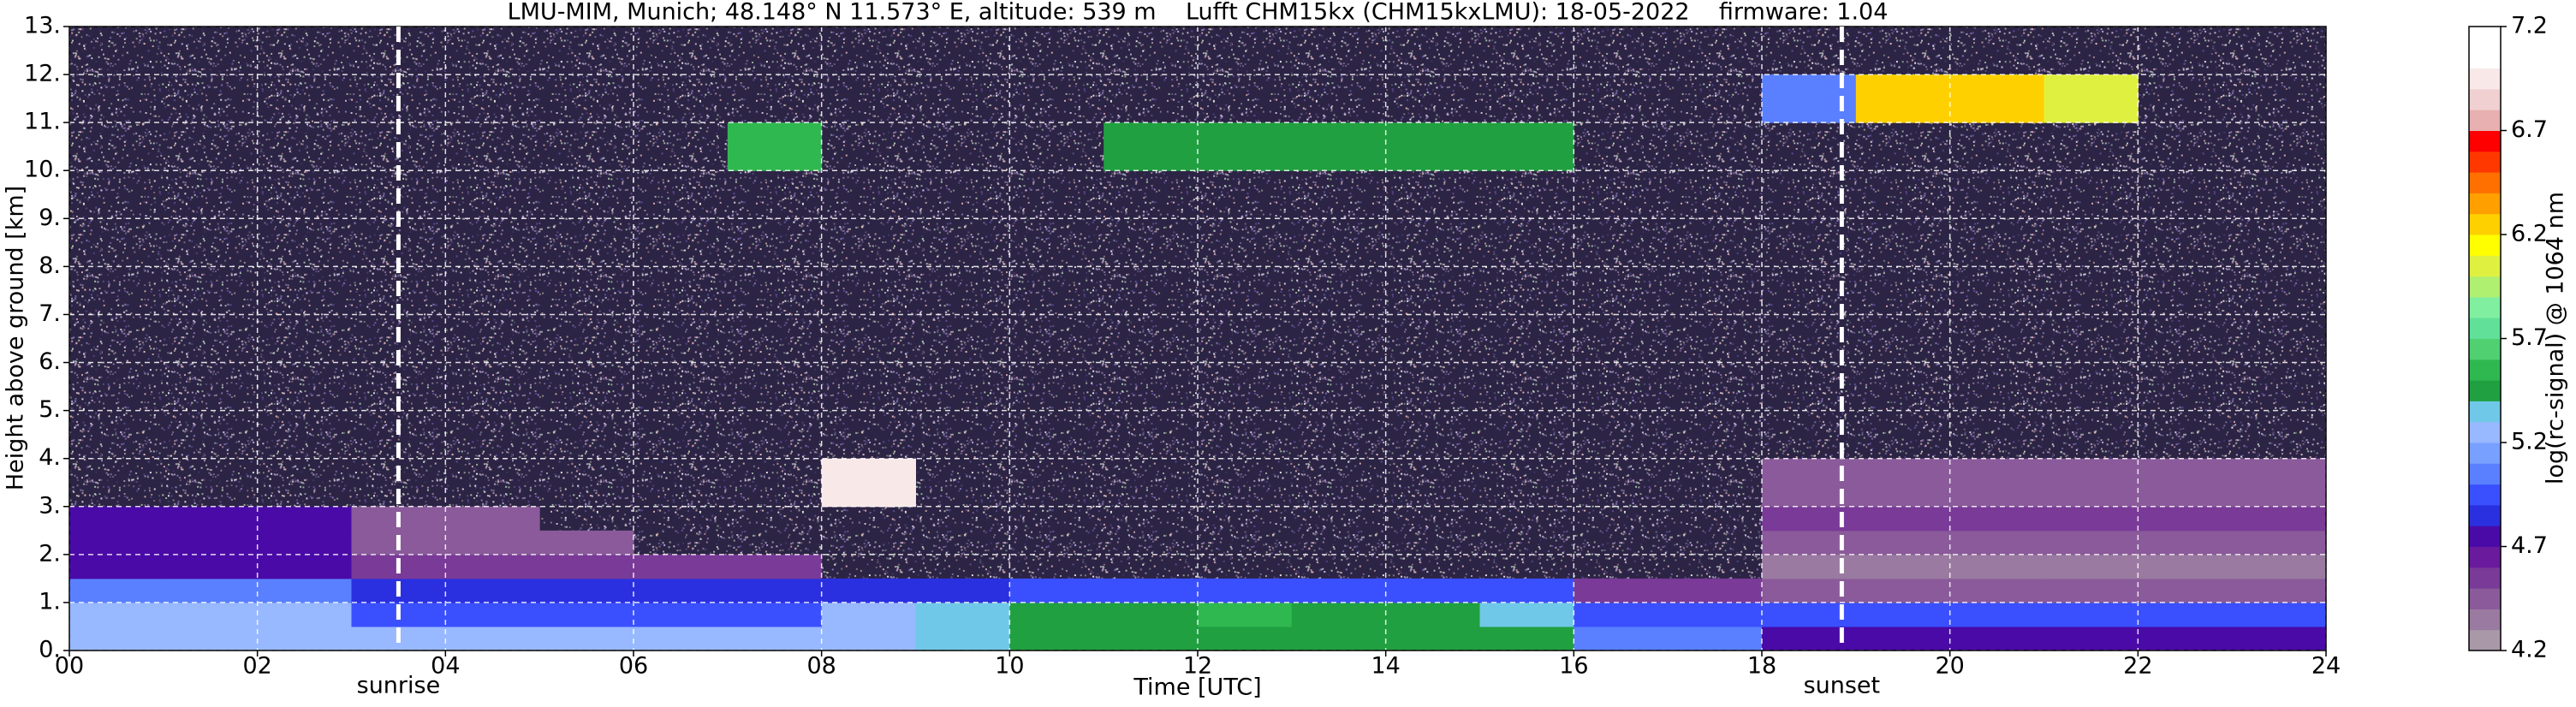 This screenshot has height=707, width=2576. Describe the element at coordinates (2530, 545) in the screenshot. I see `colorbar-tick-label: 4.7` at that location.